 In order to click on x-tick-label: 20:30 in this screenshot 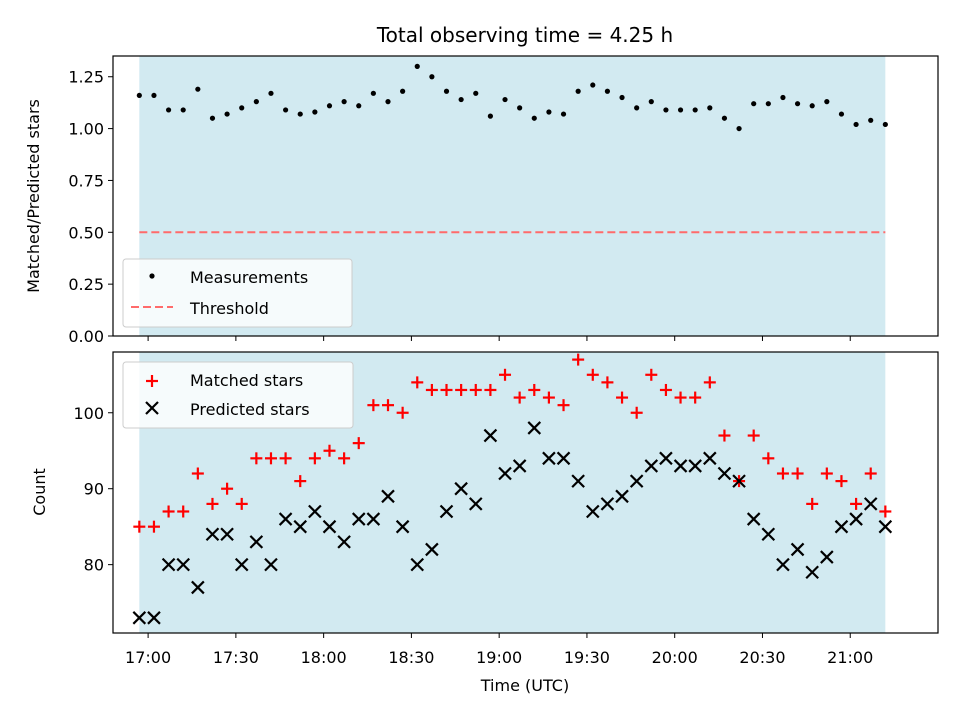, I will do `click(762, 657)`.